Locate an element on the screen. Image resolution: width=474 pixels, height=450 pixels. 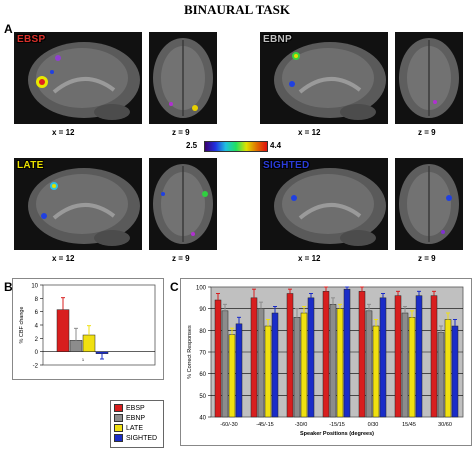
y-tick-label: 2 is located at coordinates (37, 340).